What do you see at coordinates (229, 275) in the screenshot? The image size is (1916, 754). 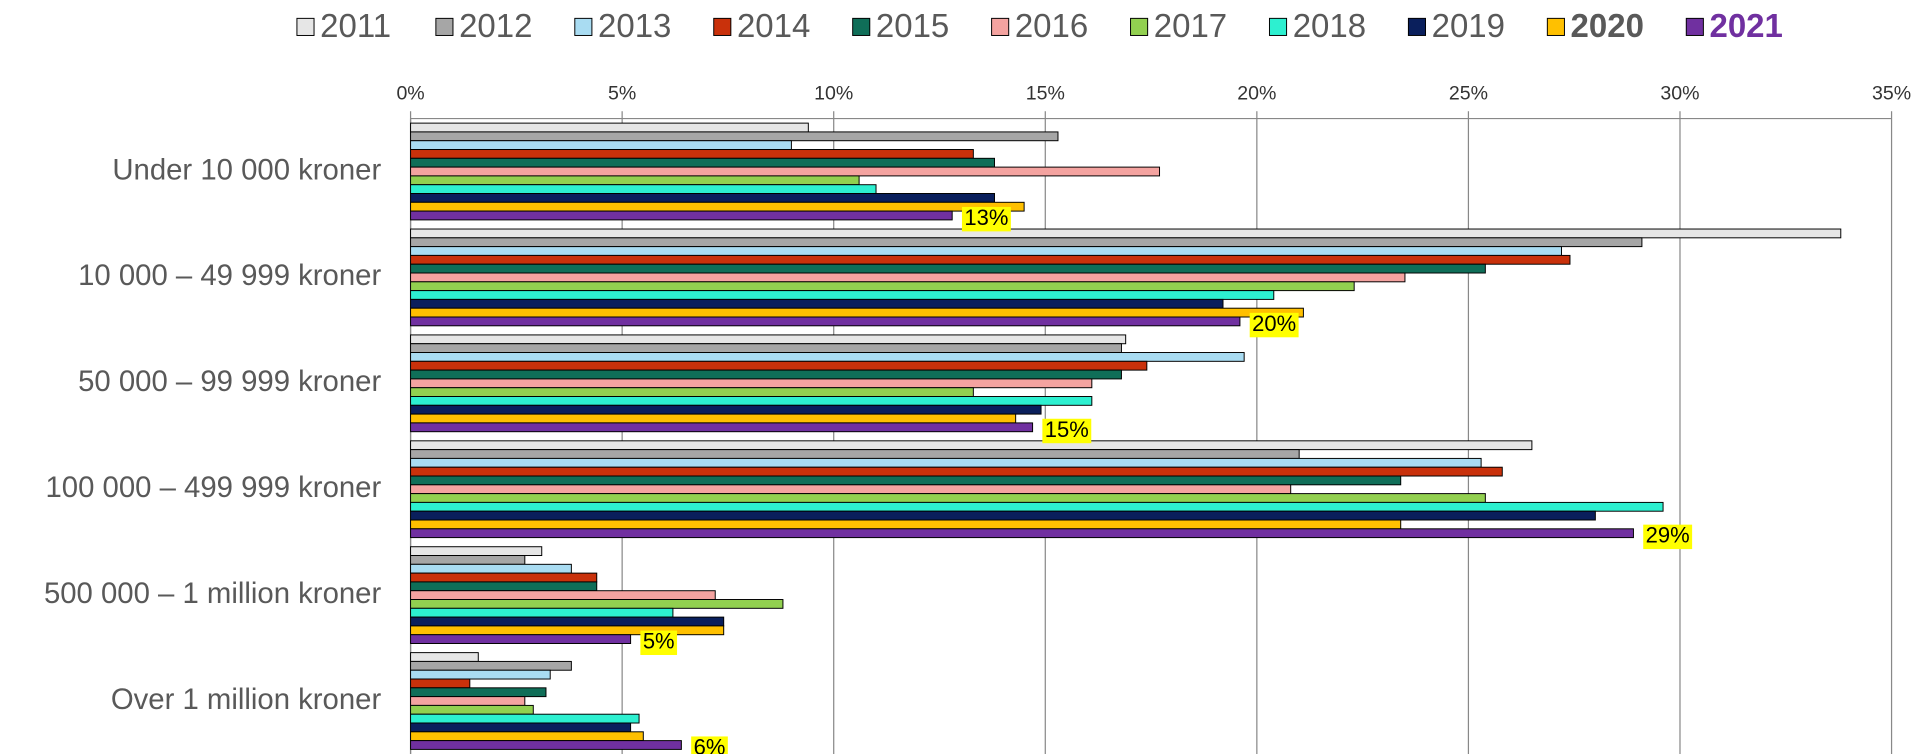 I see `y-tick-label: 10 000 – 49 999 kroner` at bounding box center [229, 275].